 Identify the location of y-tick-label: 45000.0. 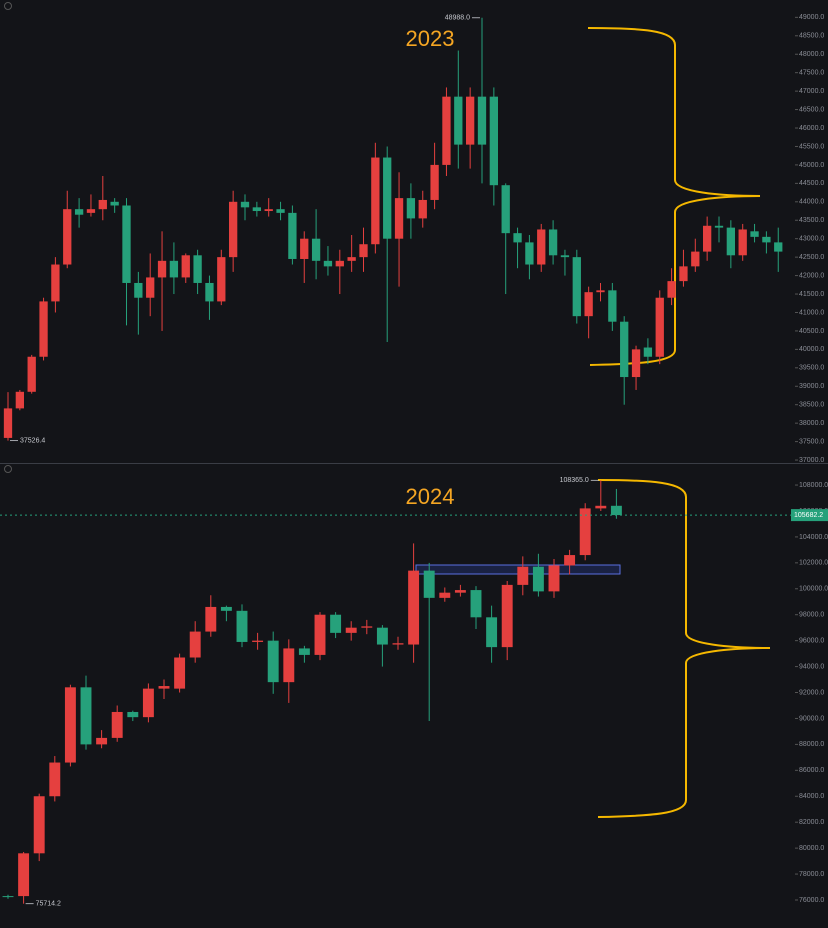
(811, 165).